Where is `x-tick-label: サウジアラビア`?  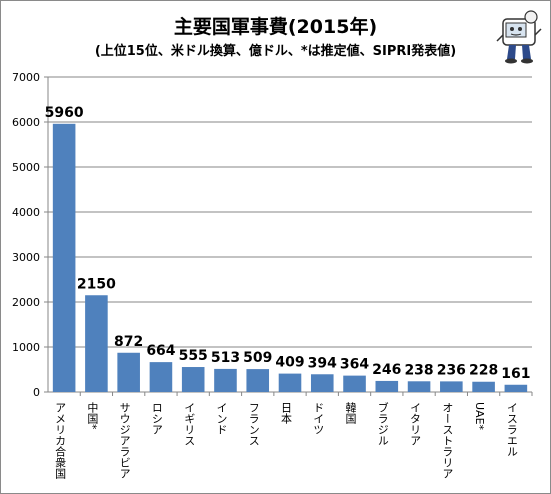 x-tick-label: サウジアラビア is located at coordinates (124, 440).